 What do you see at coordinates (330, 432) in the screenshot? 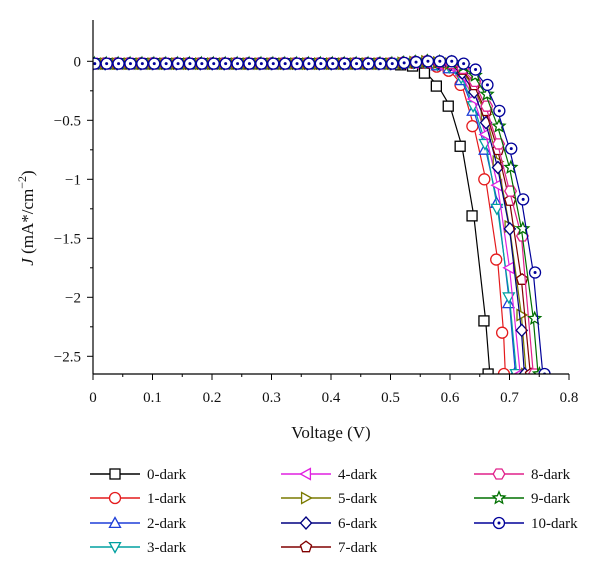
I see `x-axis-title: Voltage (V)` at bounding box center [330, 432].